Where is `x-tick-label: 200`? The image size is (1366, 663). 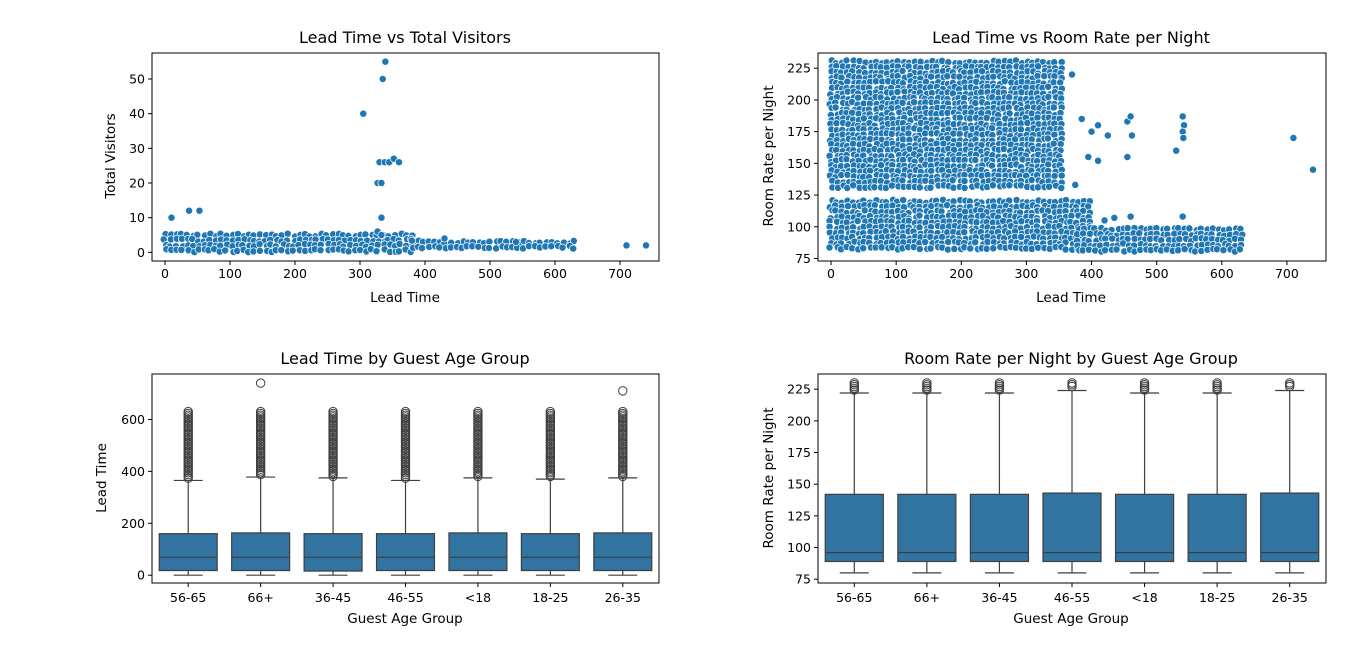
x-tick-label: 200 is located at coordinates (961, 273).